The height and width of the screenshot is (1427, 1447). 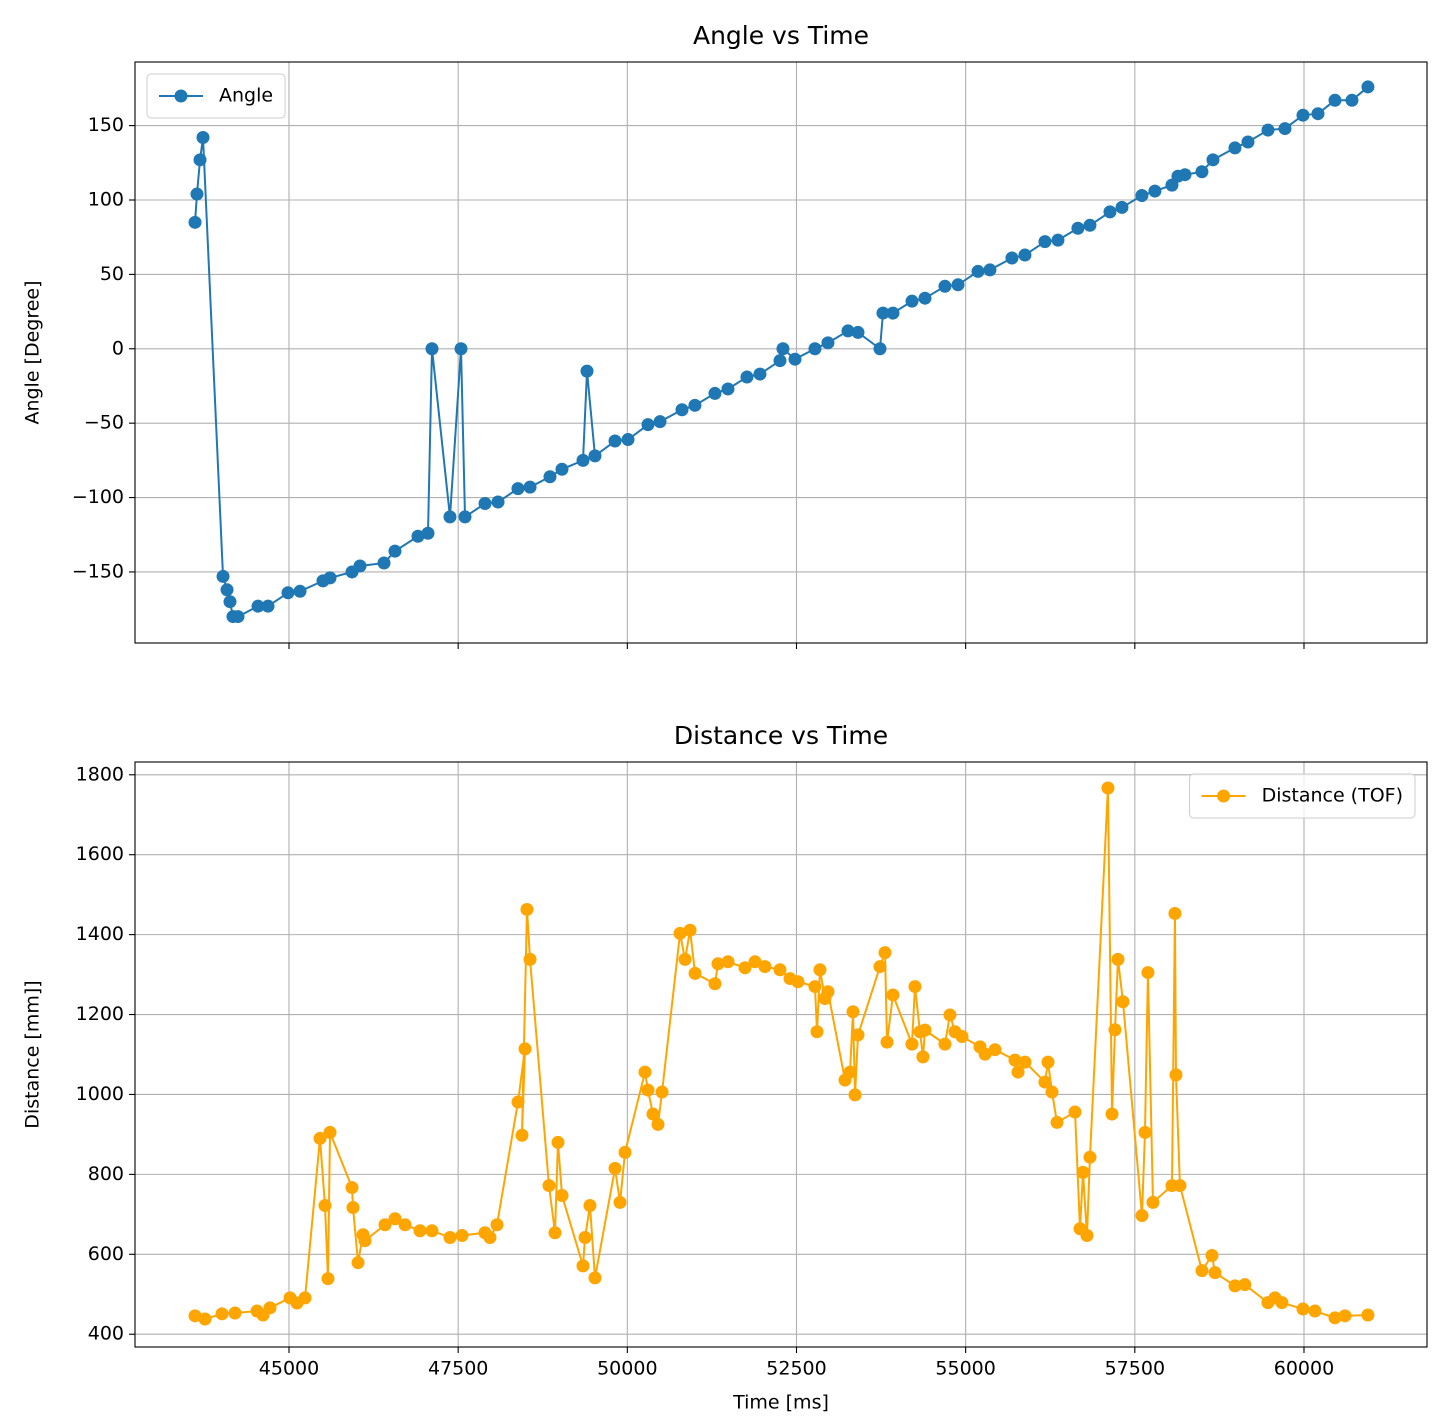 What do you see at coordinates (289, 1369) in the screenshot?
I see `x-tick-label: 45000` at bounding box center [289, 1369].